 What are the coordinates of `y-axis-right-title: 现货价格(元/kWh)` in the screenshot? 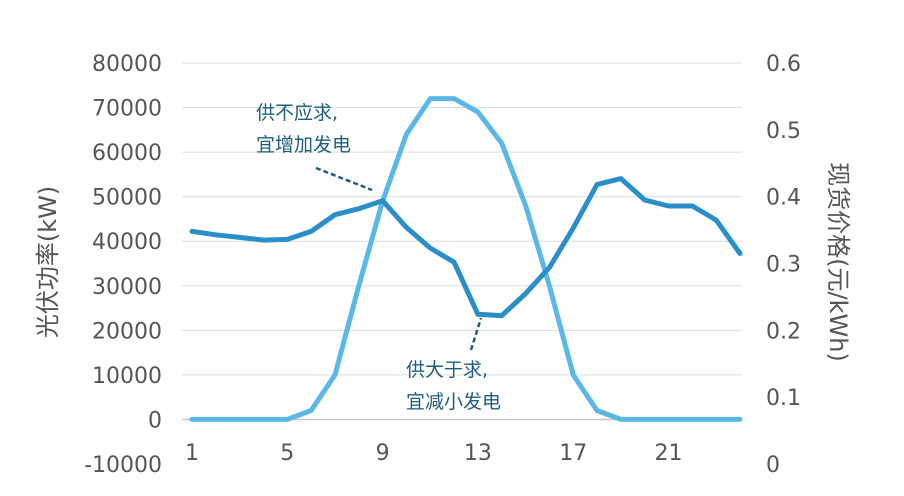 It's located at (838, 262).